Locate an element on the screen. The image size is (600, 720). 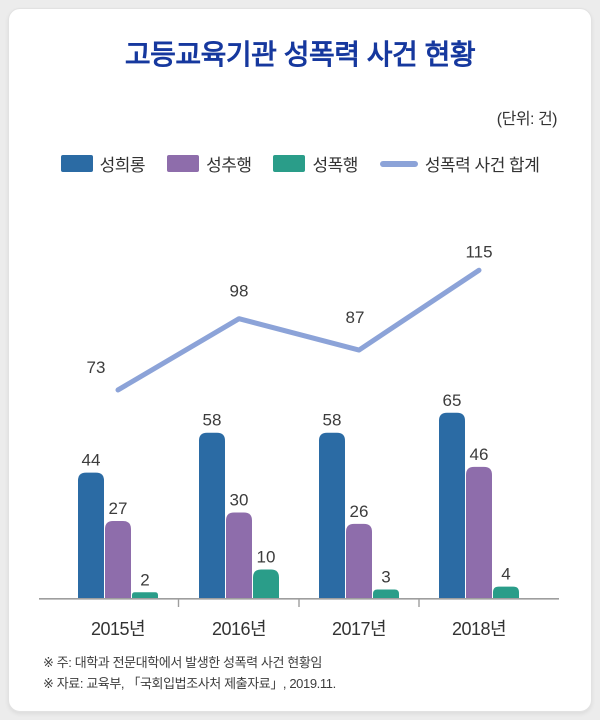
legend-label: 성폭행 is located at coordinates (335, 165).